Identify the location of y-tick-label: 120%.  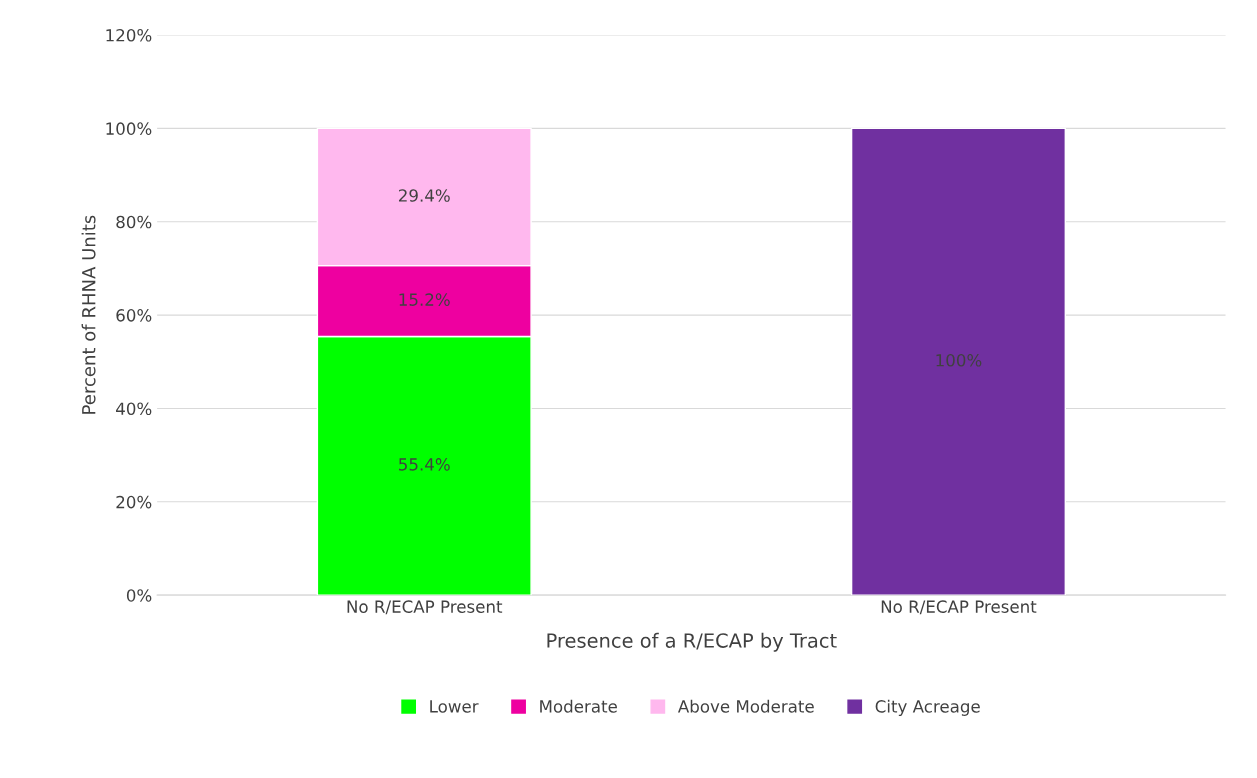
(129, 35).